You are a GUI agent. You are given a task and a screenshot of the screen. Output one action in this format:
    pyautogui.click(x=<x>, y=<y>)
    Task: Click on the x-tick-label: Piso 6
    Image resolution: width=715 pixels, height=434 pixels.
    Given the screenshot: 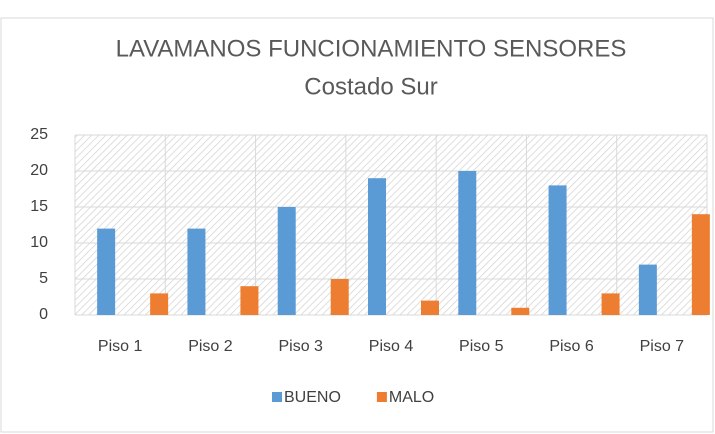 What is the action you would take?
    pyautogui.click(x=571, y=346)
    